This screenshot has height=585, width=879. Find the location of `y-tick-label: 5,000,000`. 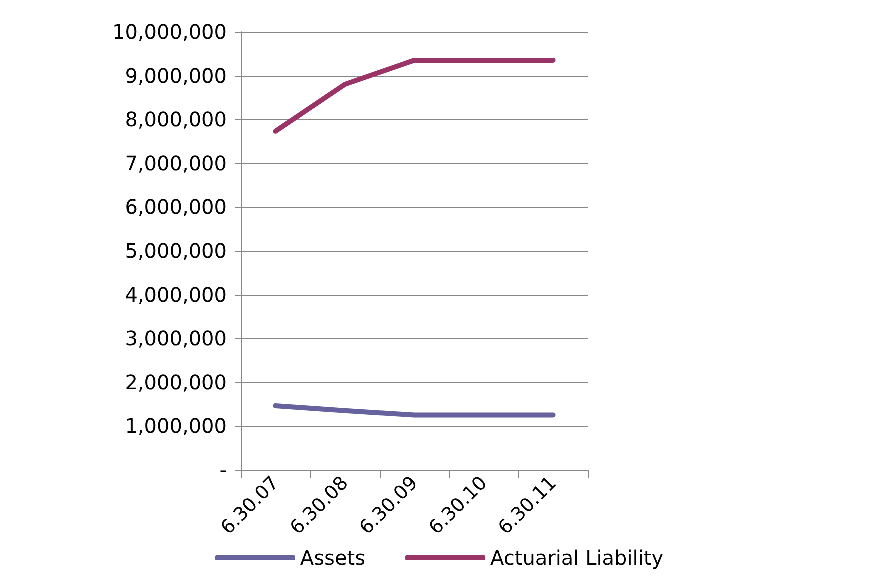

y-tick-label: 5,000,000 is located at coordinates (176, 251).